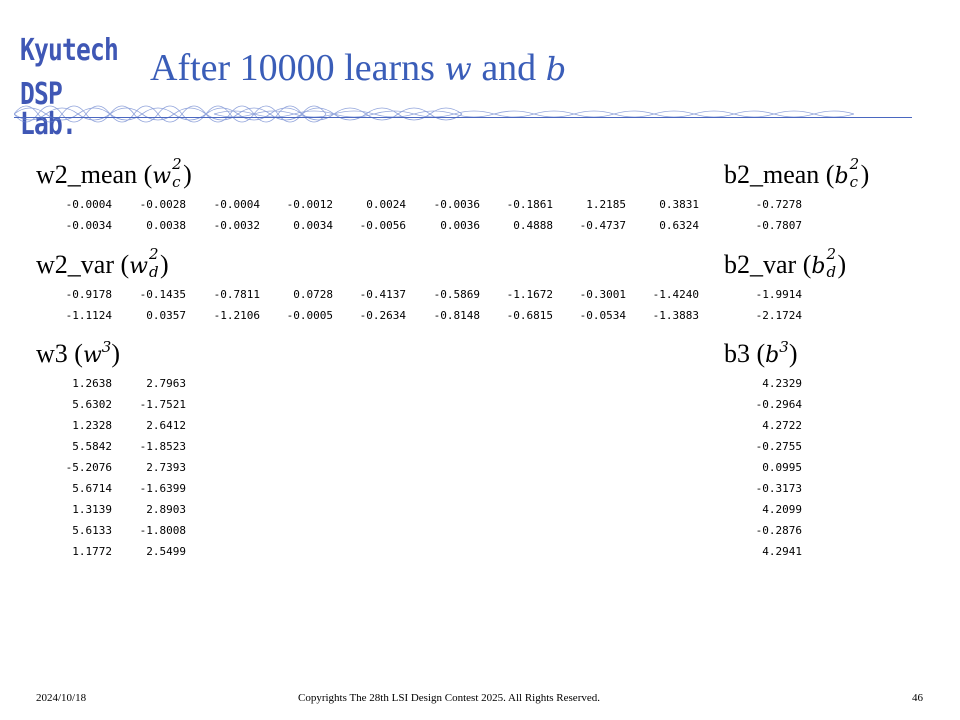 The height and width of the screenshot is (720, 960). What do you see at coordinates (84, 84) in the screenshot?
I see `lab-logo: Kyutech DSP Lab.` at bounding box center [84, 84].